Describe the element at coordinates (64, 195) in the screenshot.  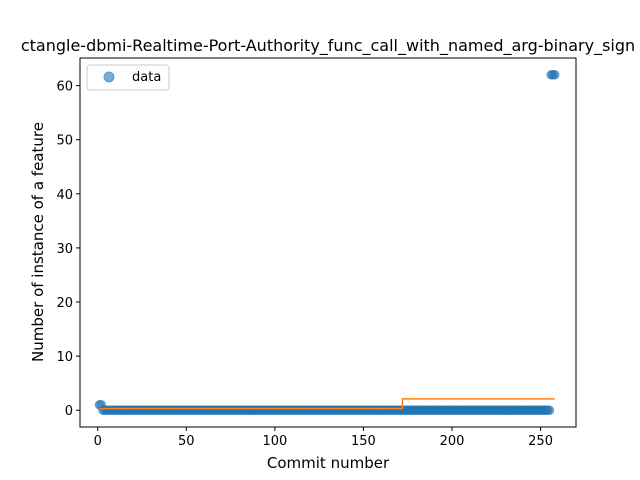
I see `y-tick-label: 40` at that location.